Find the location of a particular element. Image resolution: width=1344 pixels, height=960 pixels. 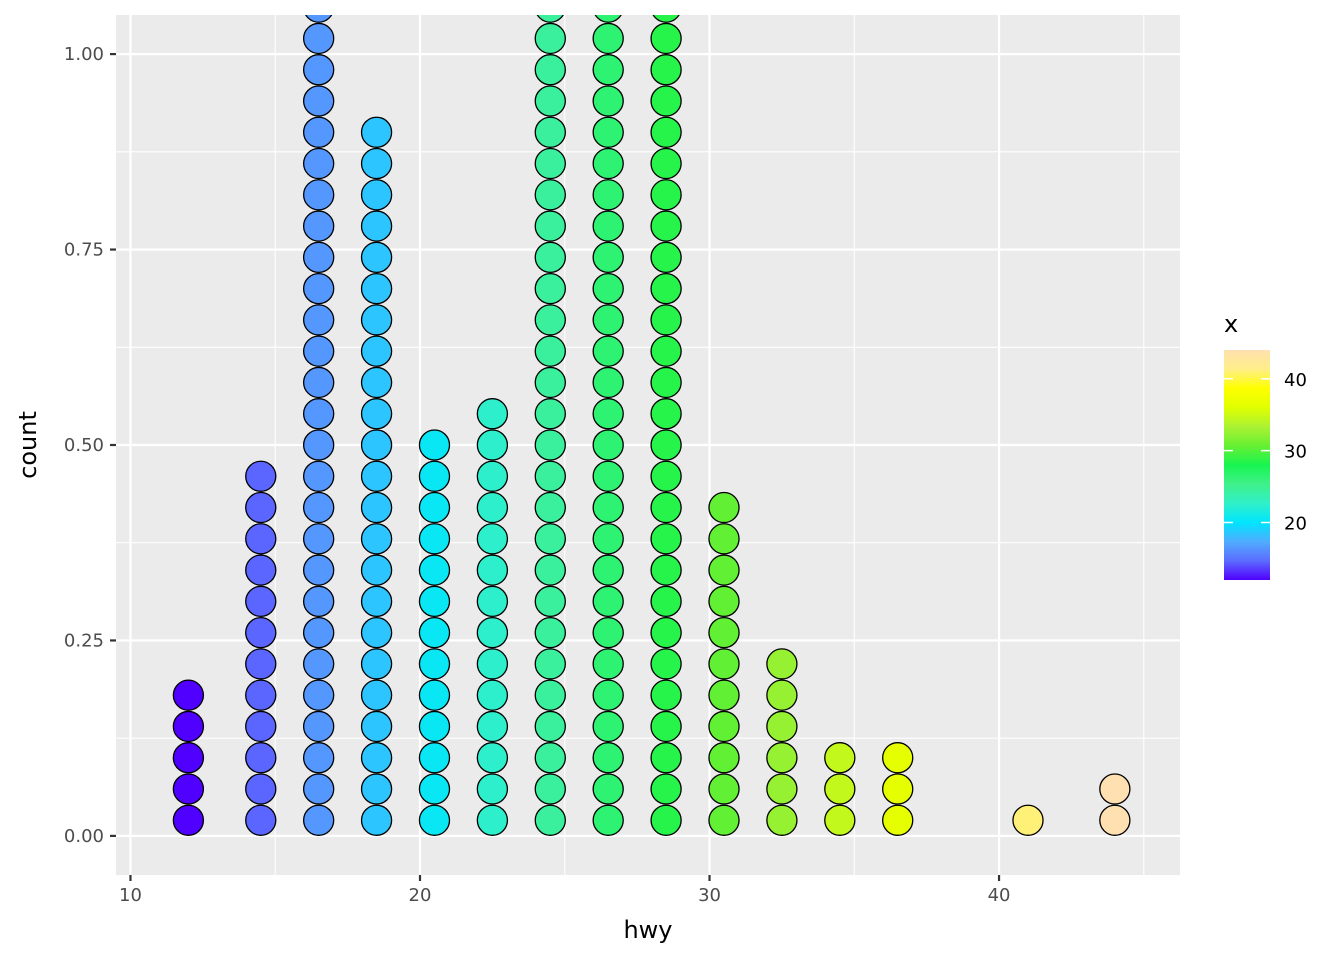

y-axis: 0.00 0.25 0.50 0.75 1.00 is located at coordinates (90, 445).